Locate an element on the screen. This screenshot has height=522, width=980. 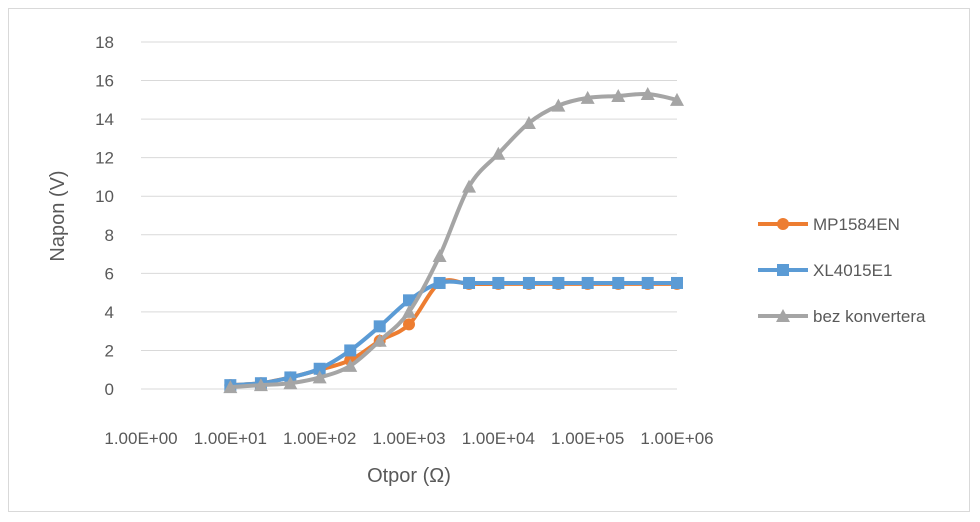
legend: MP1584EN XL4015E1 bez konvertera is located at coordinates (842, 270).